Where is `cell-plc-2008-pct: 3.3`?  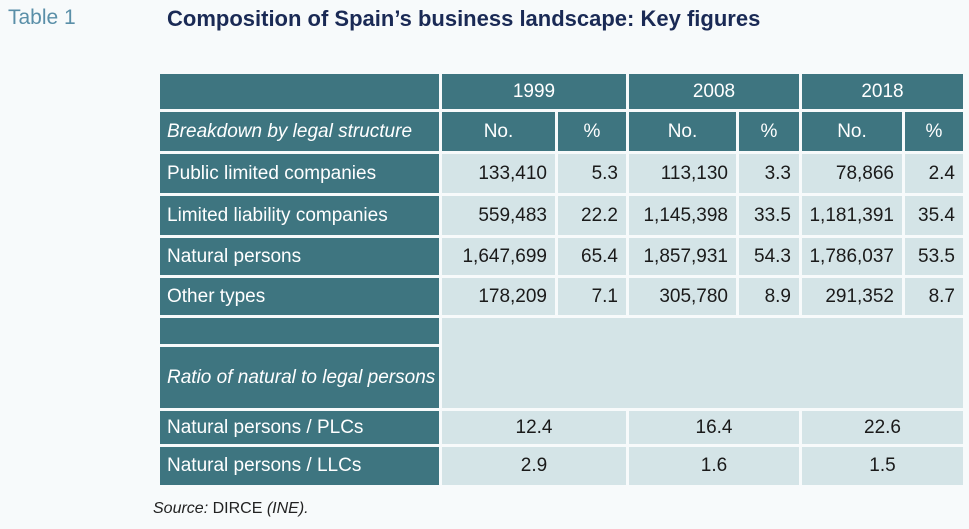
cell-plc-2008-pct: 3.3 is located at coordinates (769, 173).